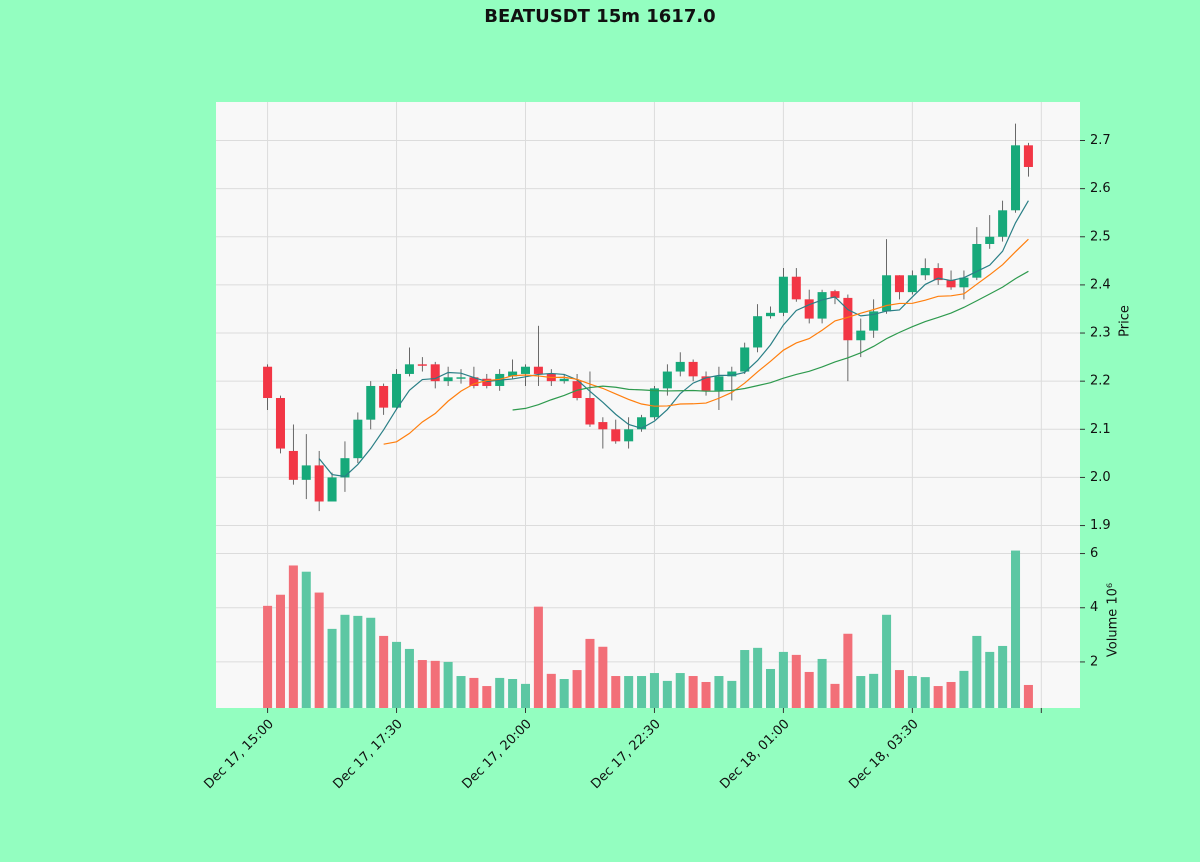 This screenshot has height=862, width=1200. What do you see at coordinates (1100, 525) in the screenshot?
I see `y-tick-label: 1.9` at bounding box center [1100, 525].